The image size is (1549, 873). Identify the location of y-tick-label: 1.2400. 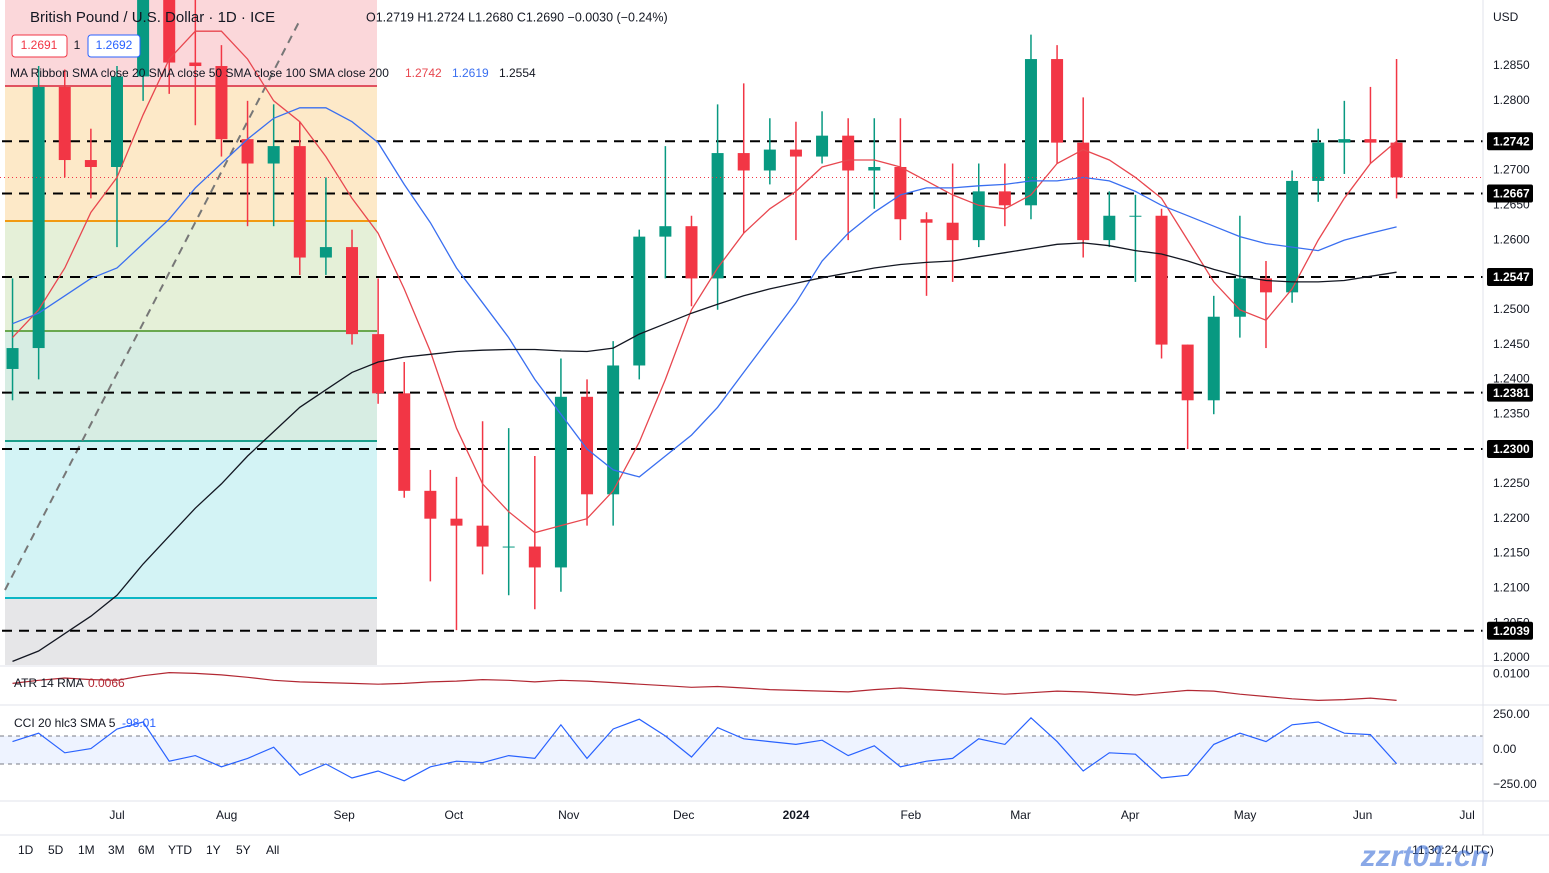
(1511, 379).